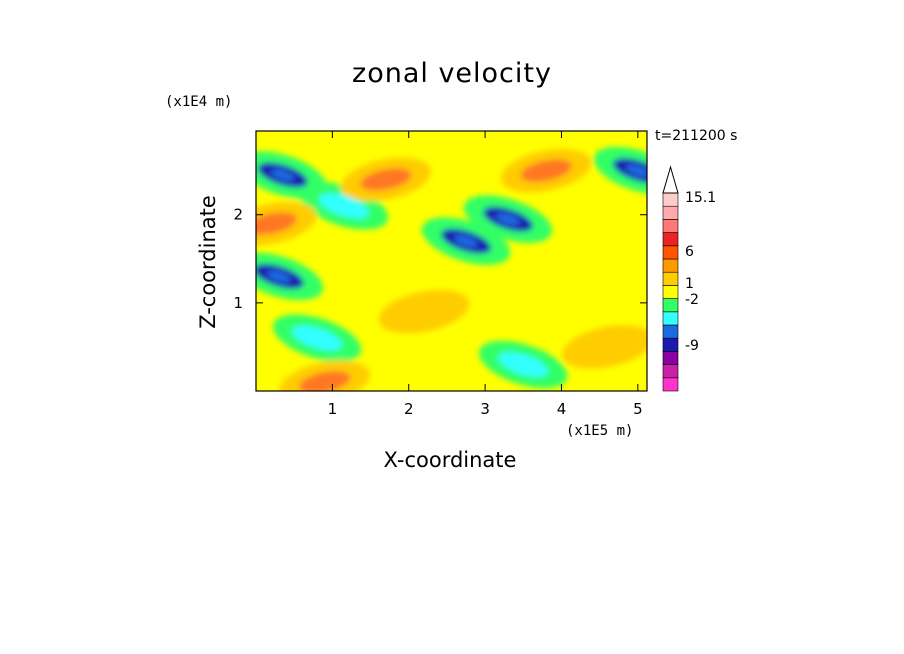 This screenshot has width=904, height=654. Describe the element at coordinates (409, 409) in the screenshot. I see `x-tick-label: 2` at that location.